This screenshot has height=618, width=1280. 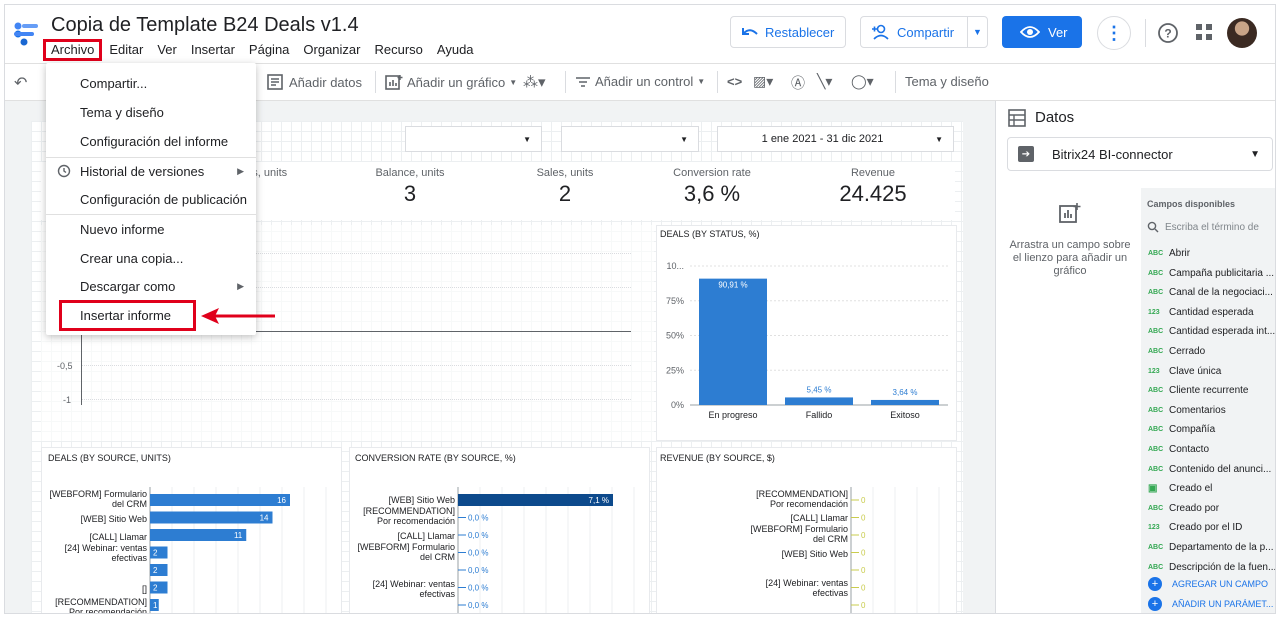 What do you see at coordinates (1204, 32) in the screenshot?
I see `apps-grid-icon` at bounding box center [1204, 32].